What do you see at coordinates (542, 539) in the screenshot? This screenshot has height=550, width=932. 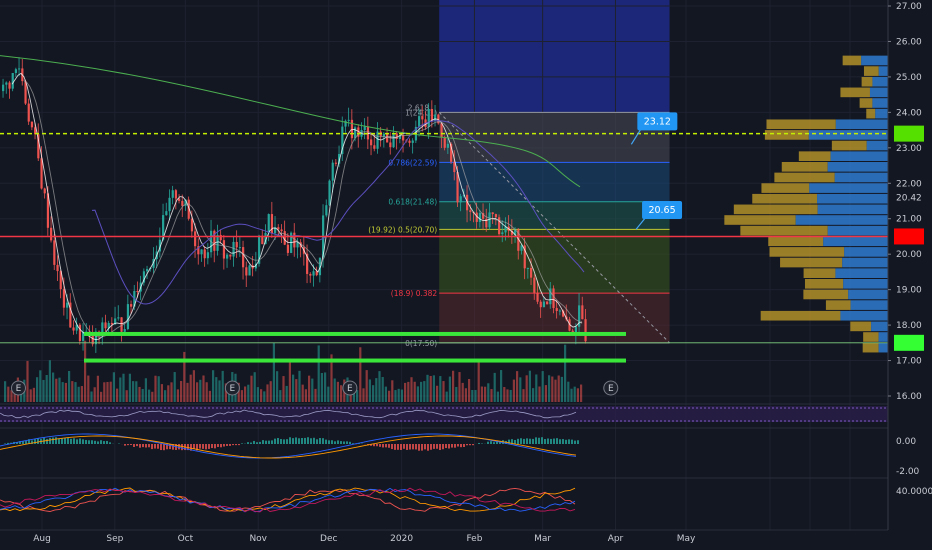 I see `time-axis-label: Mar` at bounding box center [542, 539].